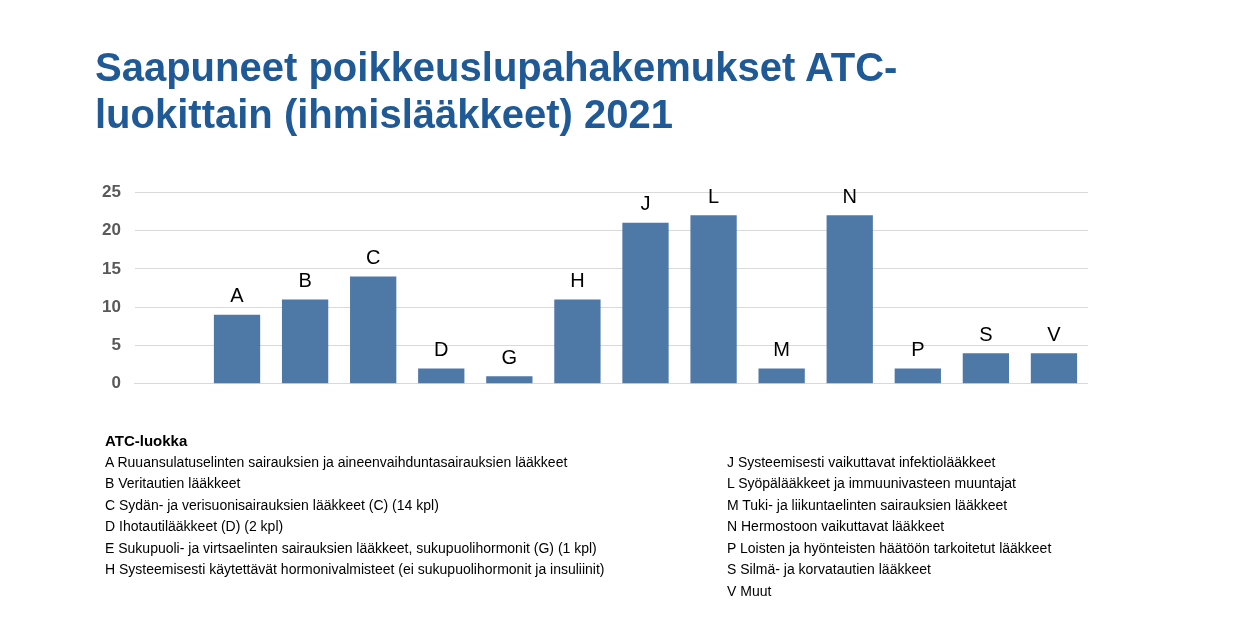 The image size is (1250, 619). I want to click on text: H Systeemisesti käytettävät hormonivalmisteet (ei sukupuolihormonit ja insuliinit), so click(355, 570).